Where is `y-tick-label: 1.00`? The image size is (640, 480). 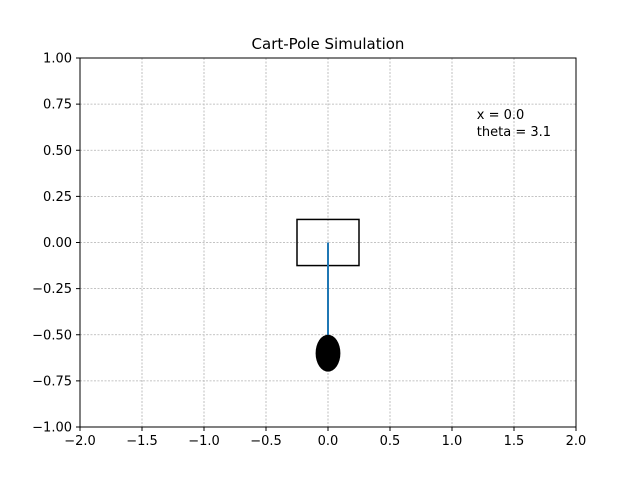
y-tick-label: 1.00 is located at coordinates (57, 59).